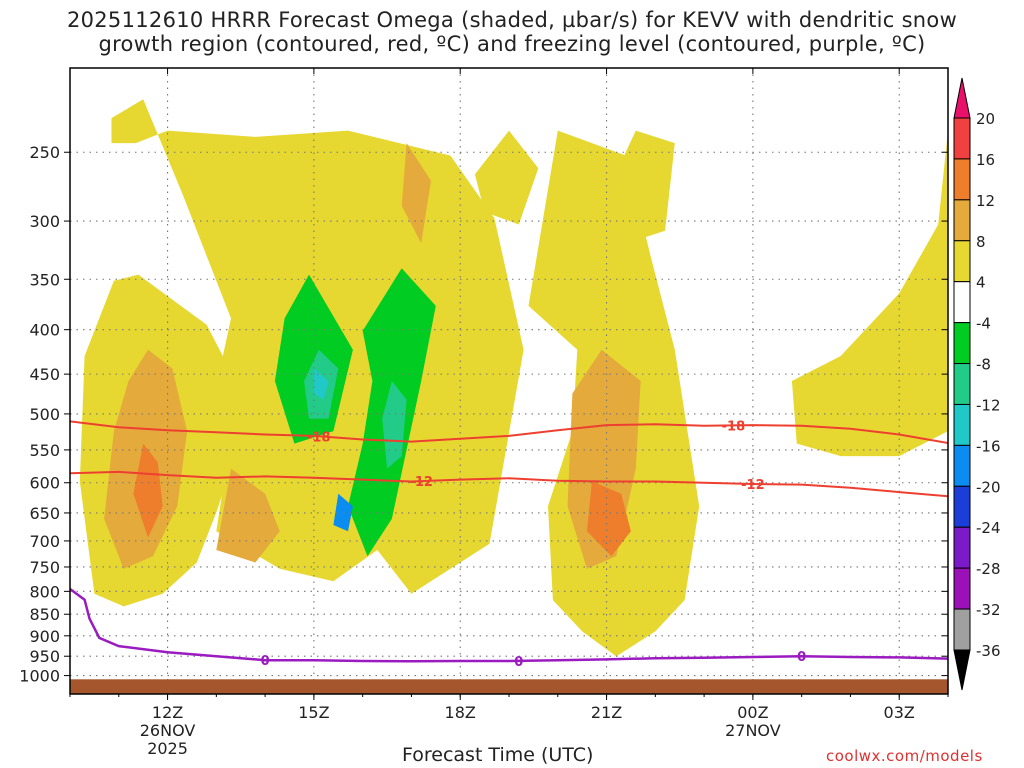 This screenshot has height=768, width=1024. I want to click on y-tick-label-600: 600, so click(44, 483).